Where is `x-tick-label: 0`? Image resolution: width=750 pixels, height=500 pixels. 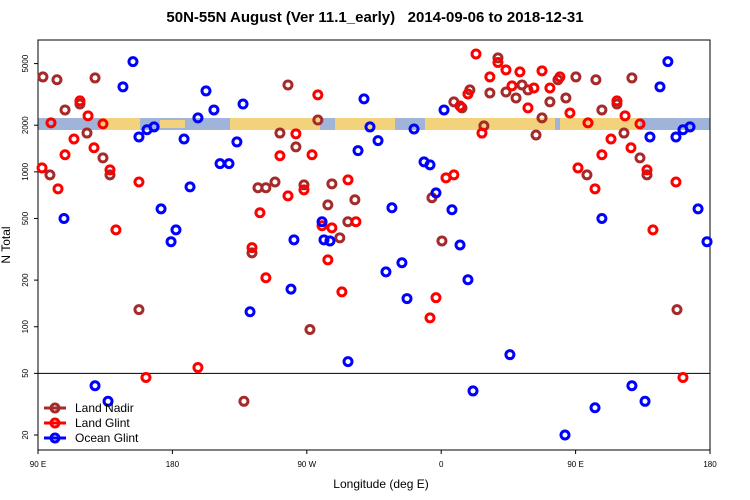
x-tick-label: 0 is located at coordinates (441, 464).